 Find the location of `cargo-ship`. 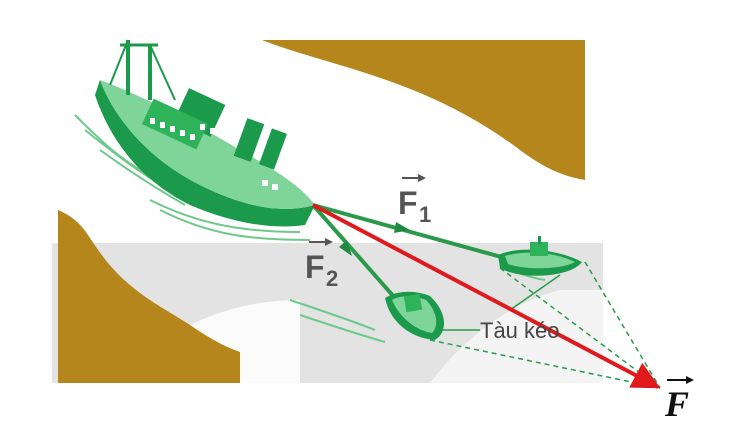

cargo-ship is located at coordinates (205, 133).